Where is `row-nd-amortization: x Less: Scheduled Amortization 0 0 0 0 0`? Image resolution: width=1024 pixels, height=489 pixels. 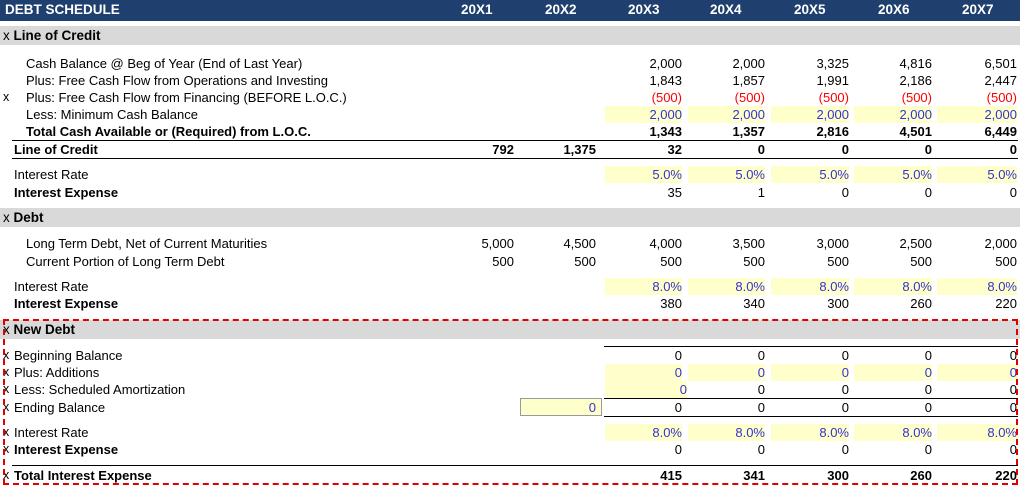
row-nd-amortization: x Less: Scheduled Amortization 0 0 0 0 0 is located at coordinates (510, 389).